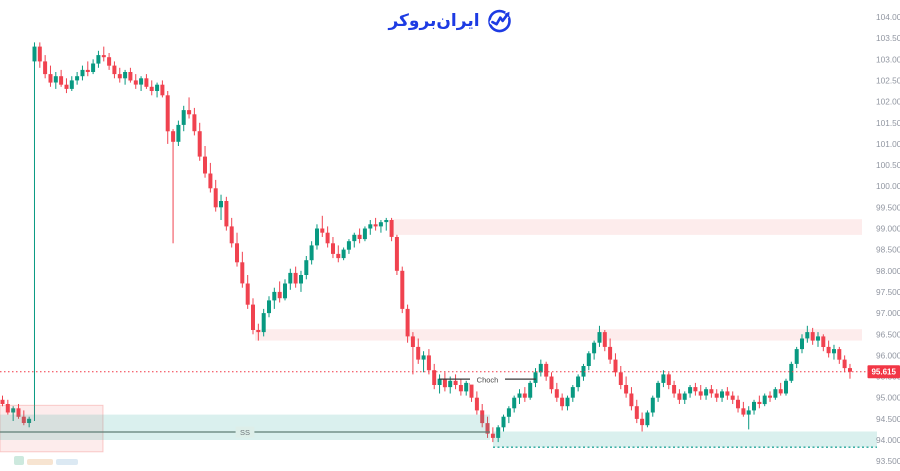 This screenshot has width=900, height=471. Describe the element at coordinates (888, 461) in the screenshot. I see `price-axis-label: 93.500` at that location.